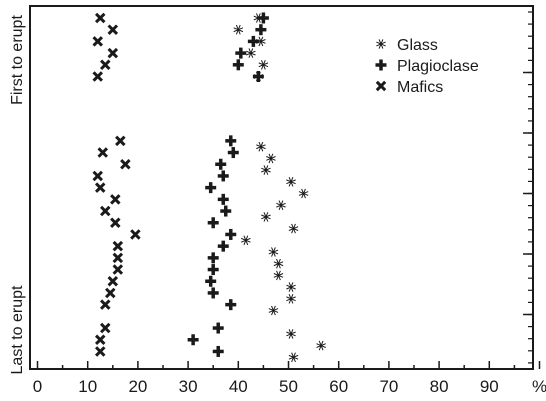 This screenshot has width=546, height=401. I want to click on legend-label-mafics: Mafics, so click(420, 87).